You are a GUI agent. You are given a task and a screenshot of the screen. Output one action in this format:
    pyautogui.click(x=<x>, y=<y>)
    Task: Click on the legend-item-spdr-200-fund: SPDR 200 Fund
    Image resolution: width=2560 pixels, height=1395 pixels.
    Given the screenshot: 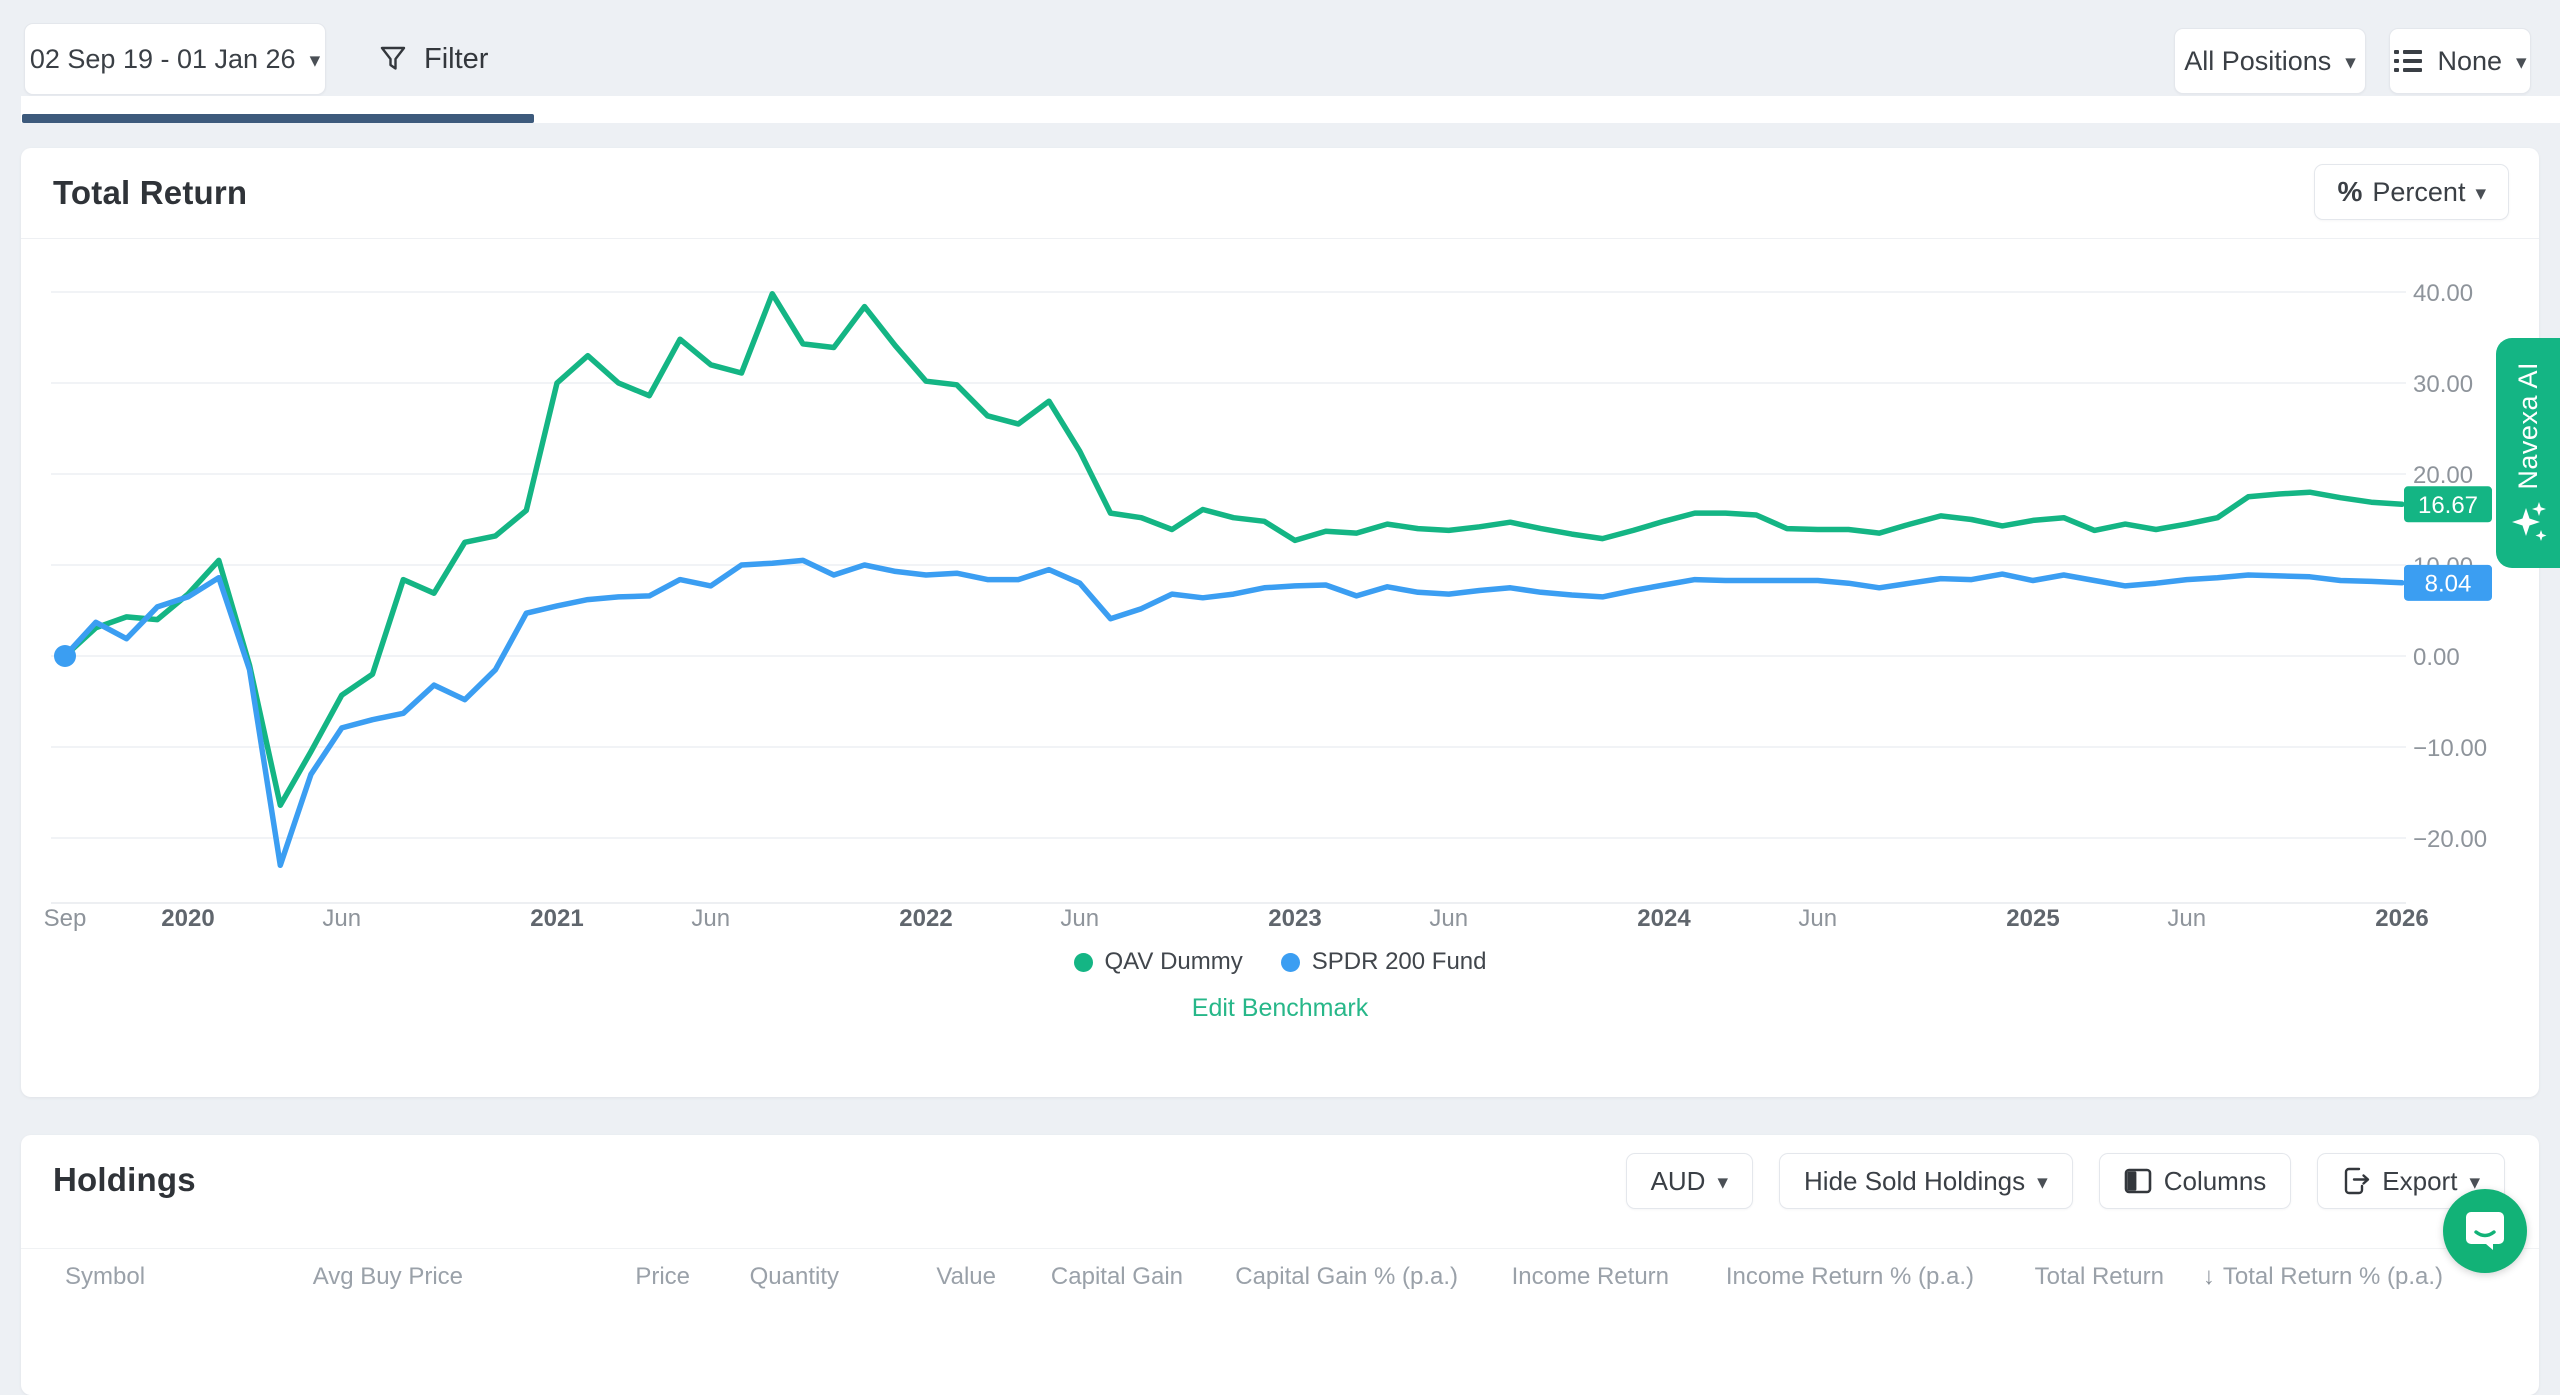 What is the action you would take?
    pyautogui.click(x=1383, y=962)
    